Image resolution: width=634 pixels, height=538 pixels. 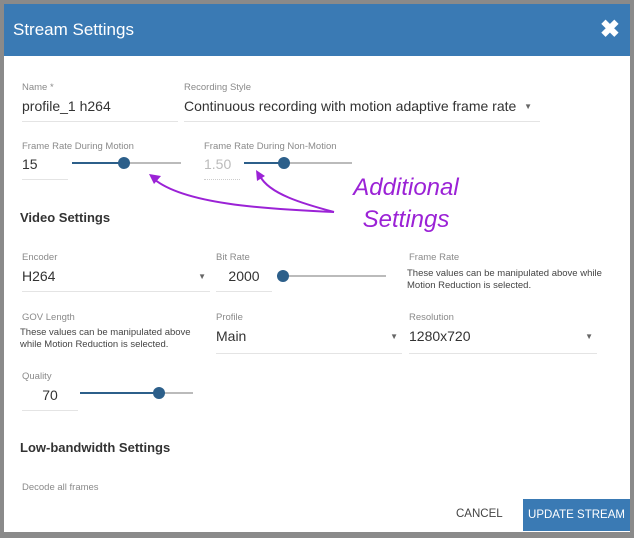 I want to click on annotation-arrows, so click(x=242, y=191).